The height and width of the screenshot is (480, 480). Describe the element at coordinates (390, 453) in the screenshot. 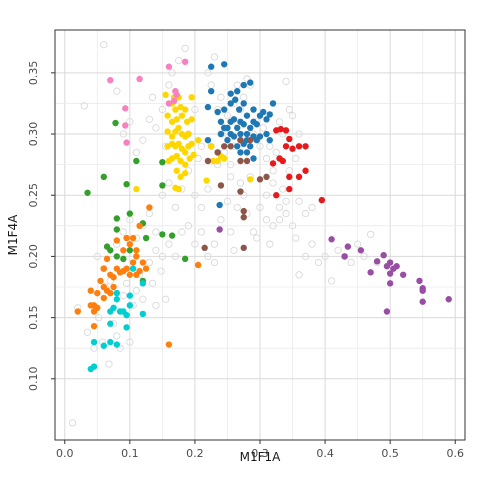

I see `x-tick-label: 0.5` at that location.